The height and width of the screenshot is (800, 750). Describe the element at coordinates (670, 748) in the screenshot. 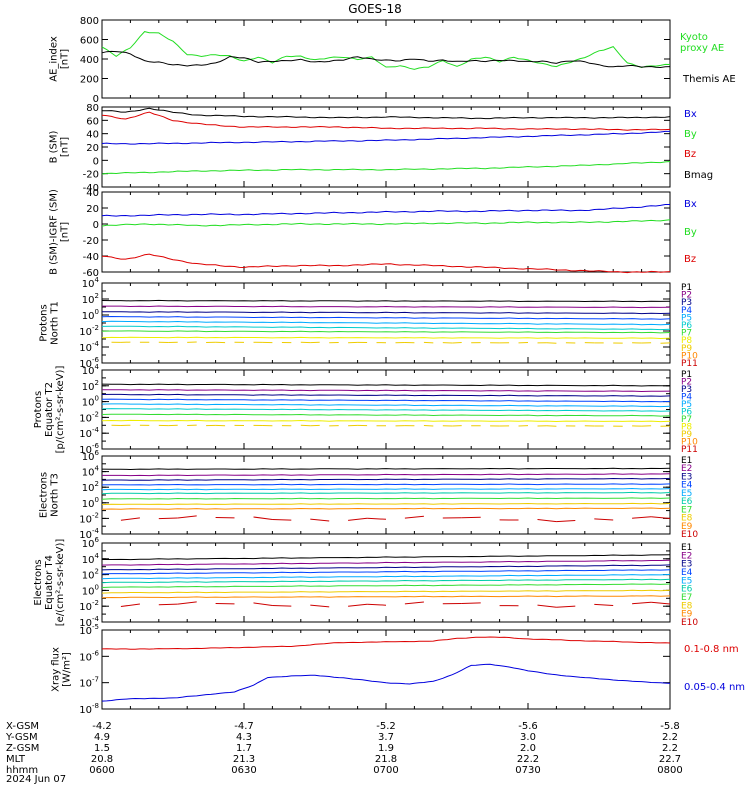

I see `x-axis-value-z: 2.2` at that location.